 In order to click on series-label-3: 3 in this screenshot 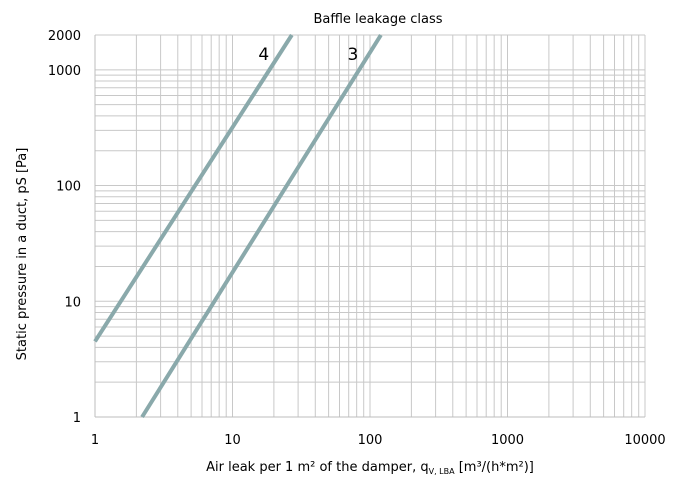, I will do `click(352, 55)`.